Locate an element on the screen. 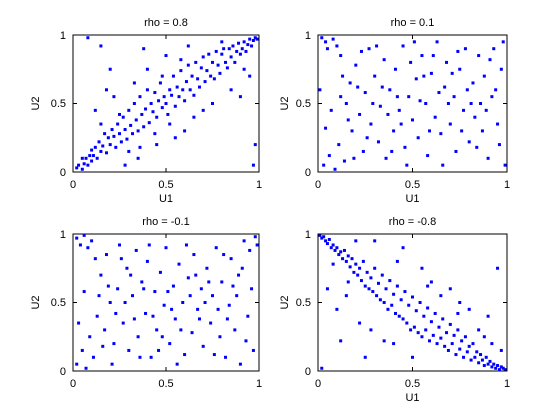  subplot-title: rho = -0.1 is located at coordinates (165, 222).